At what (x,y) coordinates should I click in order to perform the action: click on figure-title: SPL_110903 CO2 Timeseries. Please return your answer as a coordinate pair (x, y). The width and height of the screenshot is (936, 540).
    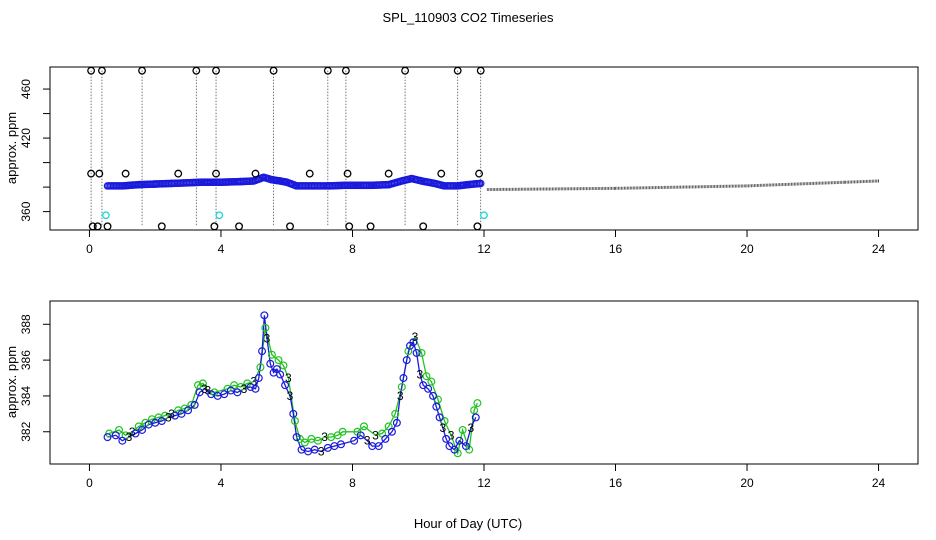
    Looking at the image, I should click on (468, 17).